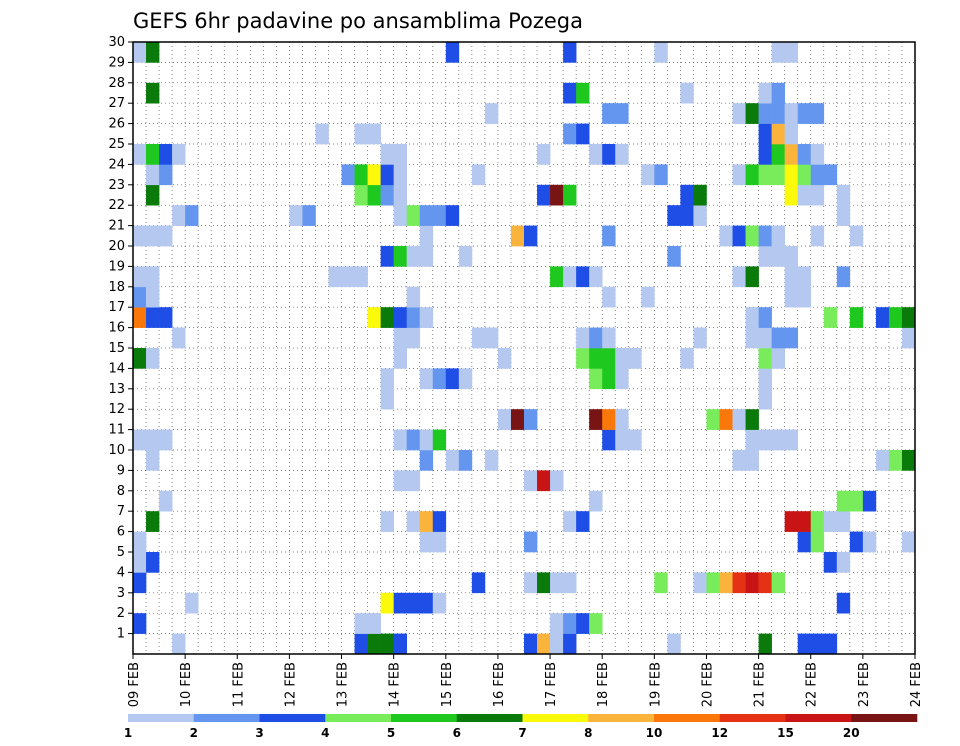 The image size is (960, 746). I want to click on y-tick-label: 1, so click(121, 634).